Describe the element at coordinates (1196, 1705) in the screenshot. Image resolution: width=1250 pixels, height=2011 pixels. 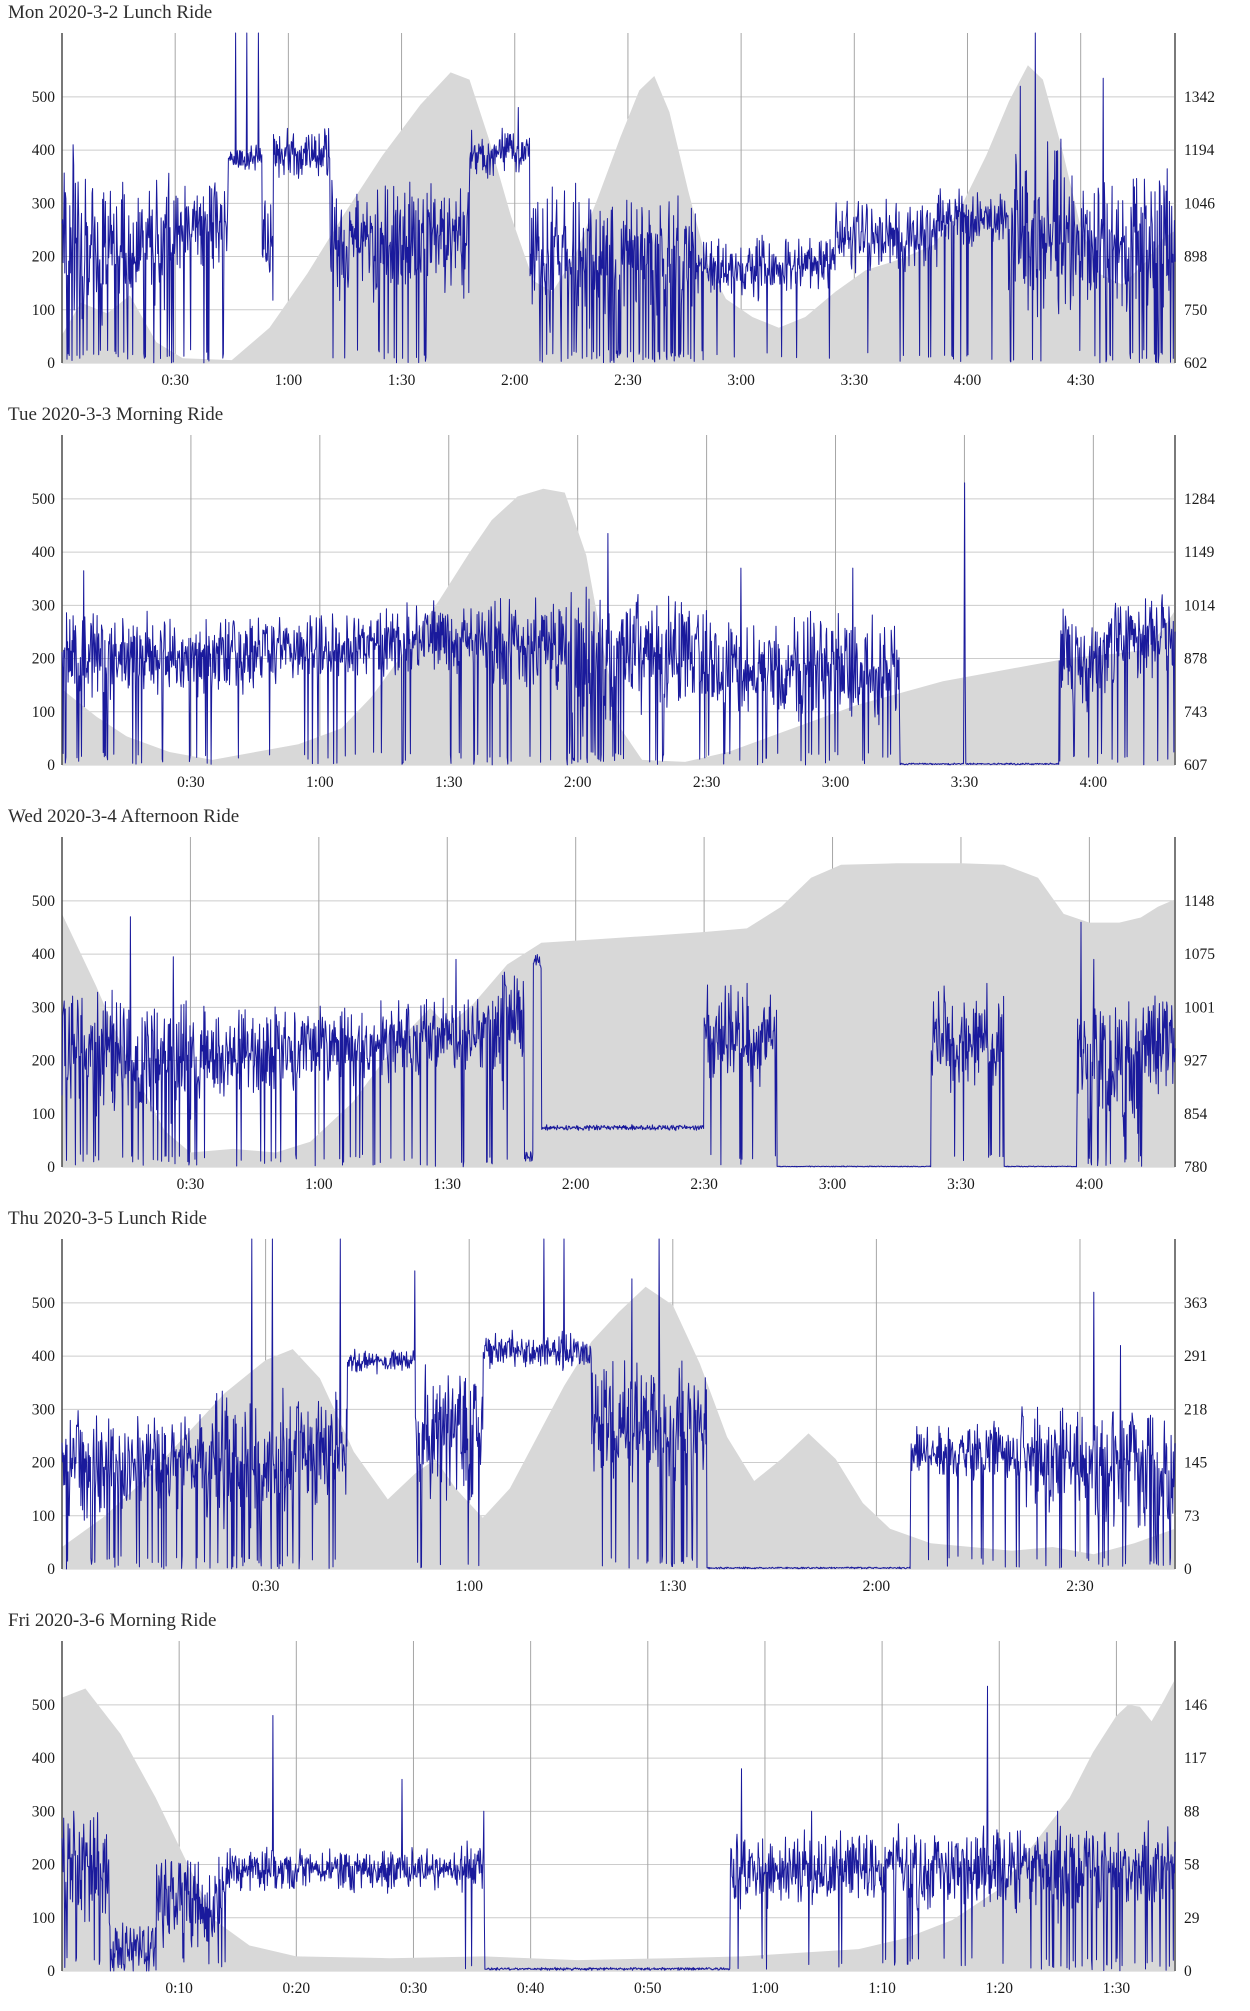
I see `y-right-tick-label: 146` at that location.